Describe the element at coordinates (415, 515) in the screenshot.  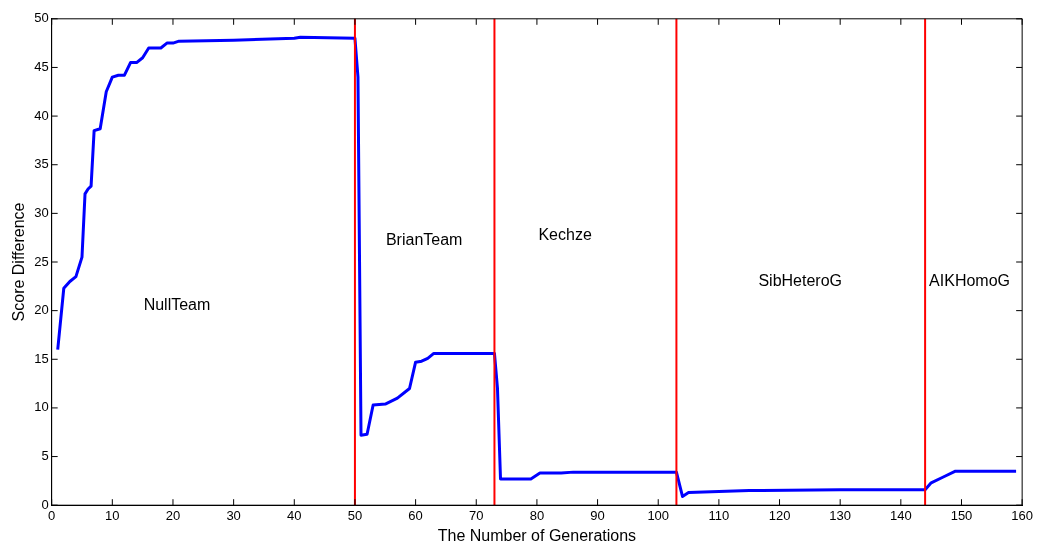
I see `x-tick-label: 60` at that location.